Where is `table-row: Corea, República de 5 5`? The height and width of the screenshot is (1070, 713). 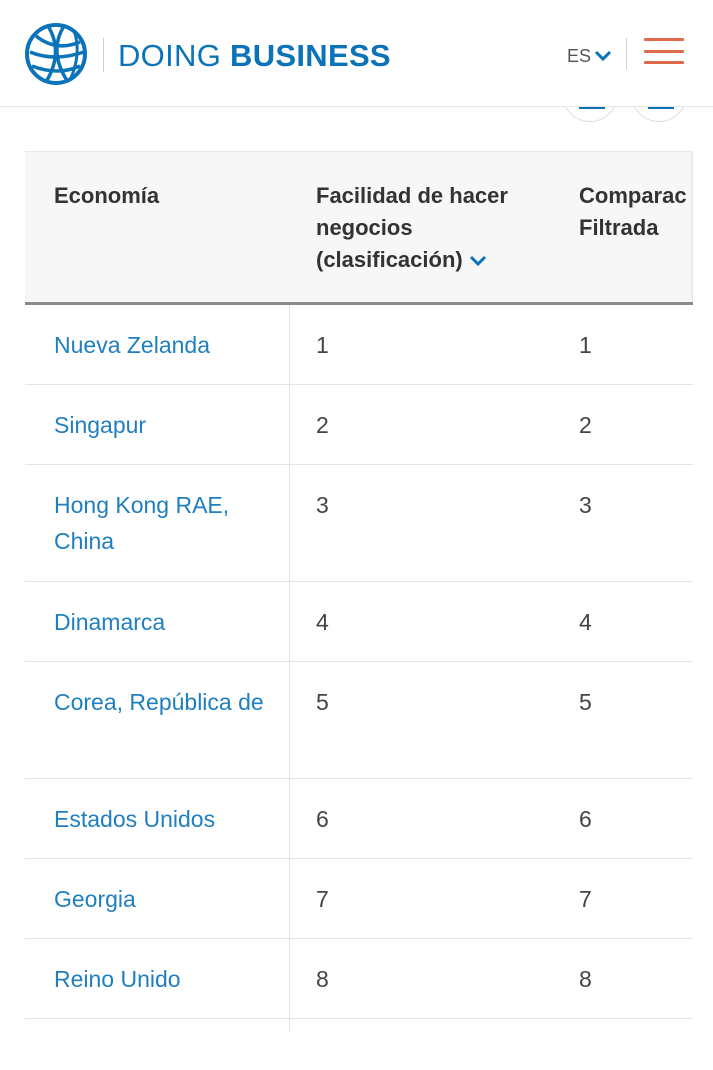
table-row: Corea, República de 5 5 is located at coordinates (359, 720).